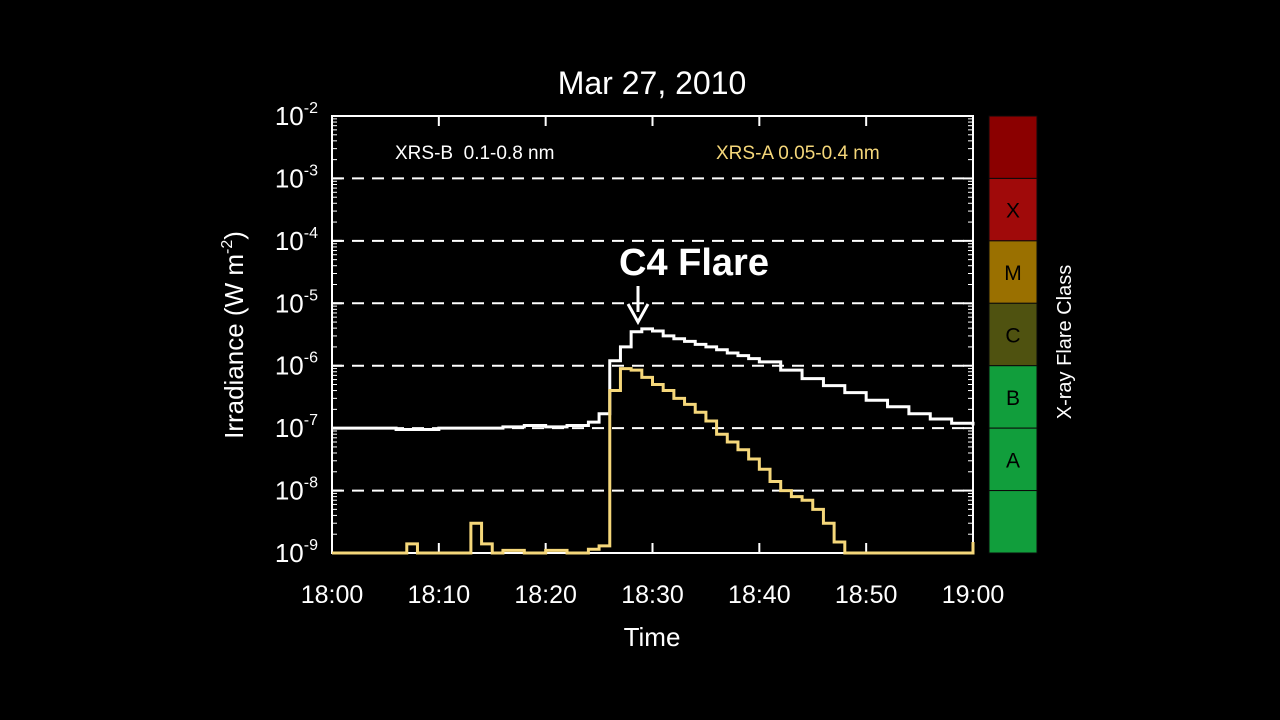 This screenshot has height=720, width=1280. I want to click on y-axis: 10⁻² 10⁻³ 10⁻⁴ 10⁻⁵ 10⁻⁶ 10⁻⁷ 10⁻⁸ 10⁻⁹, so click(296, 334).